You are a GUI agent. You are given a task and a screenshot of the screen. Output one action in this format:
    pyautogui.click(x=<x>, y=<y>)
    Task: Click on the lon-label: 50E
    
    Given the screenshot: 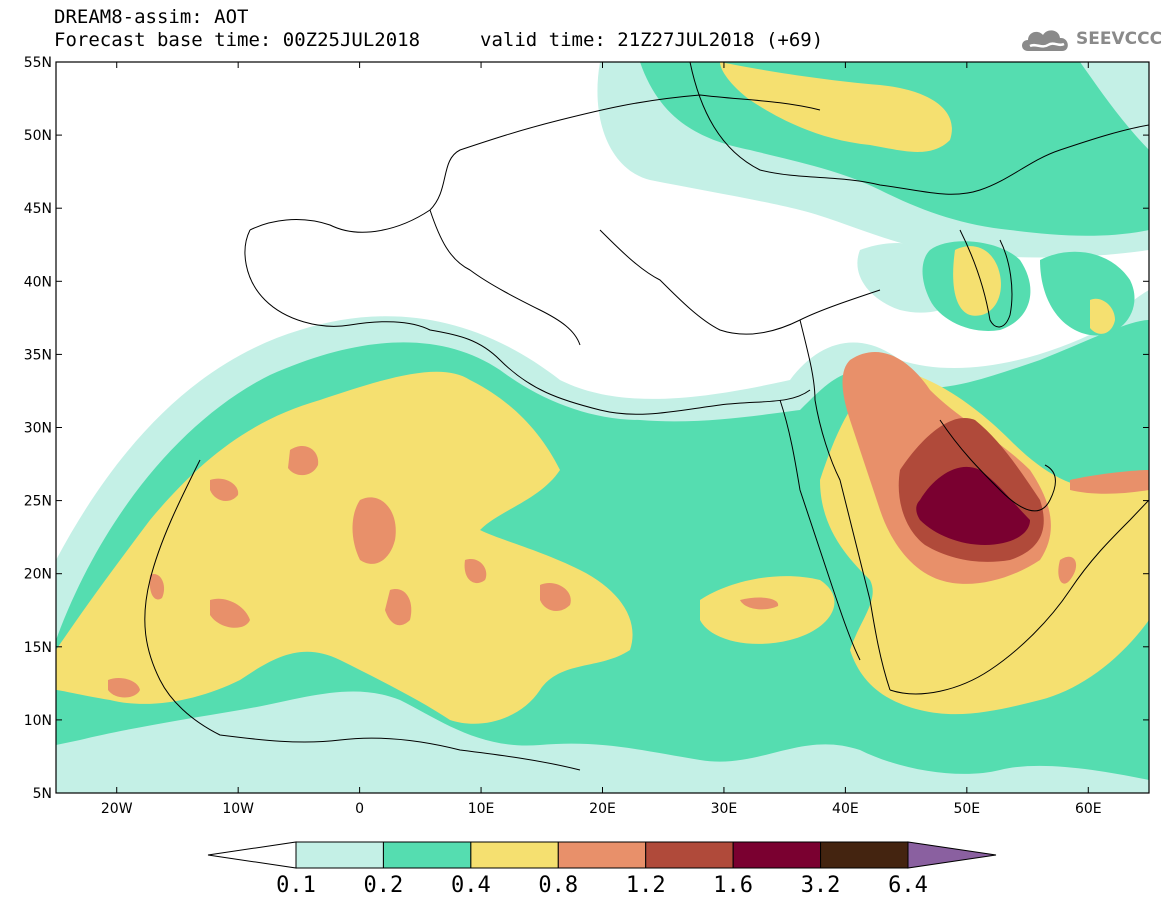 What is the action you would take?
    pyautogui.click(x=966, y=809)
    